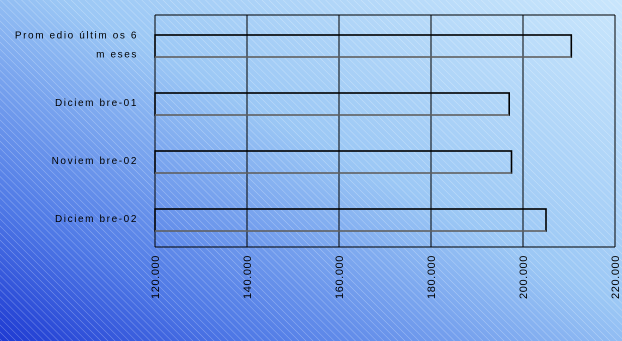 Image resolution: width=622 pixels, height=341 pixels. What do you see at coordinates (340, 277) in the screenshot?
I see `x-tick-label: 160.000` at bounding box center [340, 277].